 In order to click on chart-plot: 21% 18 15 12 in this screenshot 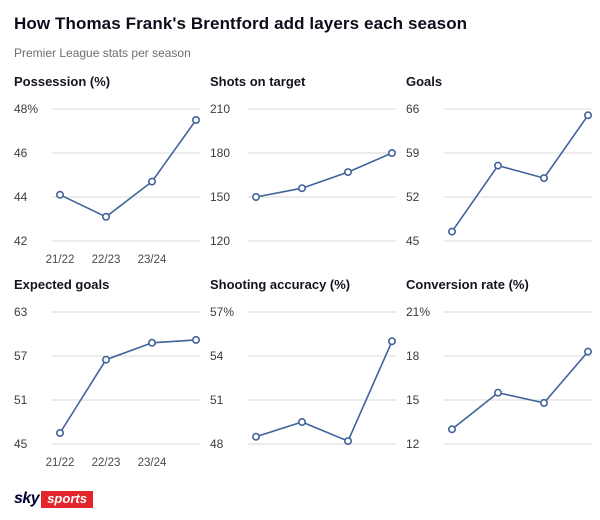, I will do `click(500, 386)`.